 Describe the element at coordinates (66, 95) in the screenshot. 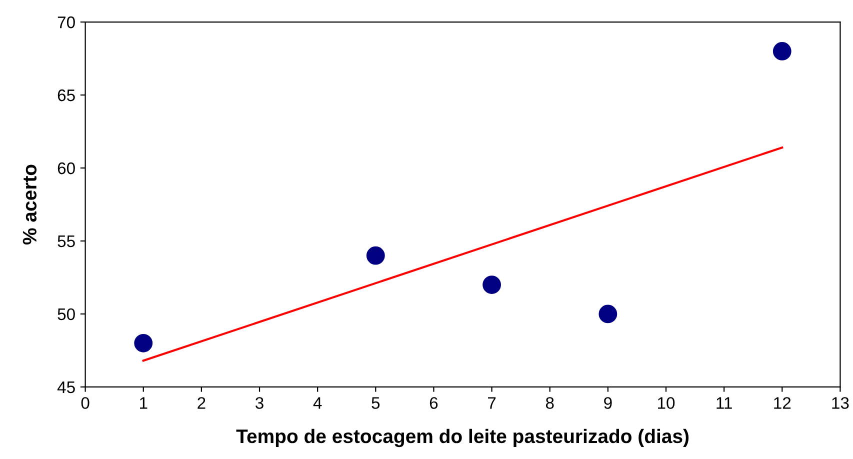

I see `y-tick-label: 65` at that location.